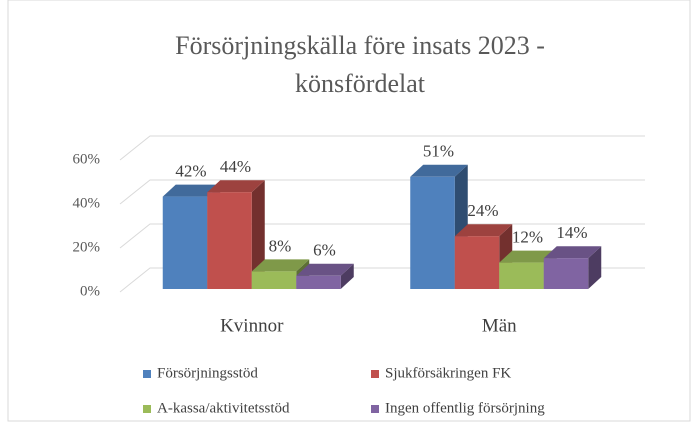 Image resolution: width=699 pixels, height=428 pixels. Describe the element at coordinates (499, 325) in the screenshot. I see `x-tick-label: Män` at that location.